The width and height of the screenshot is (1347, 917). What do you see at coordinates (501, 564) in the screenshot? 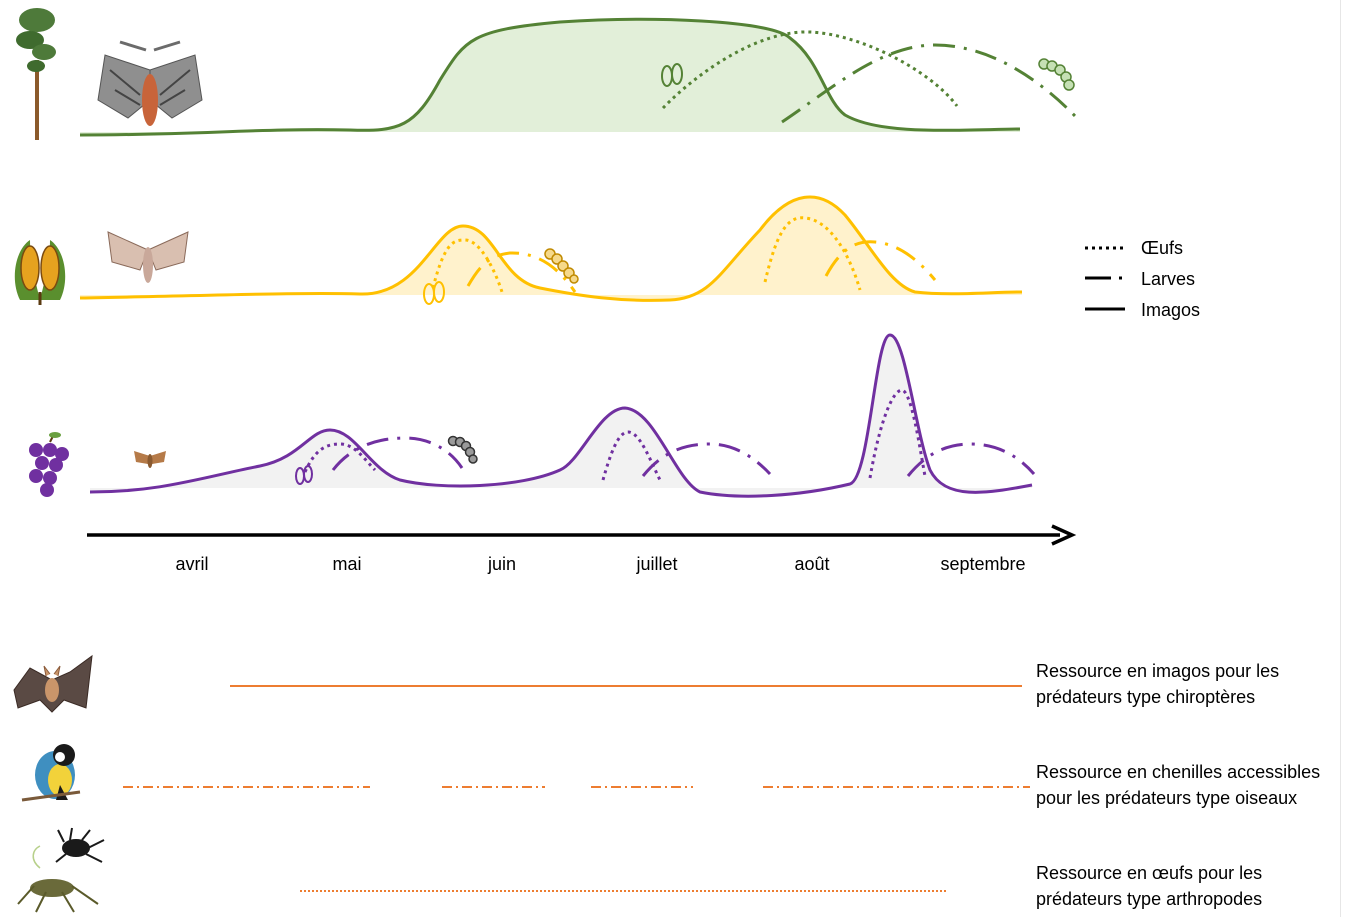
I see `month-label-juin: juin` at bounding box center [501, 564].